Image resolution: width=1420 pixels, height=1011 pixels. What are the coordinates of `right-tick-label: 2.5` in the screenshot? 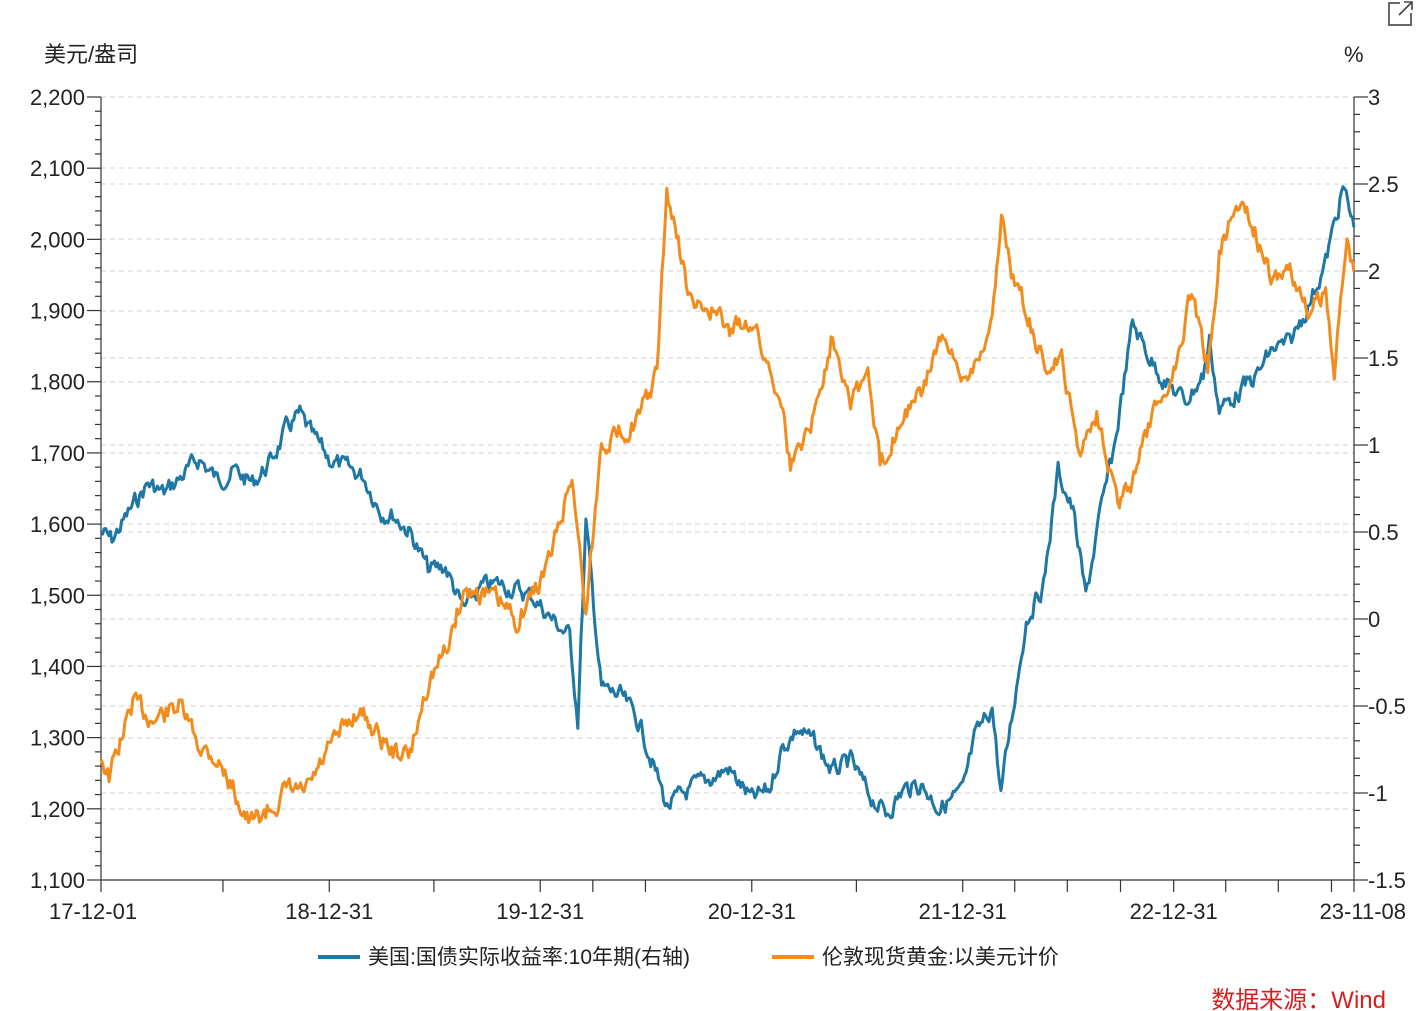 It's located at (1383, 184).